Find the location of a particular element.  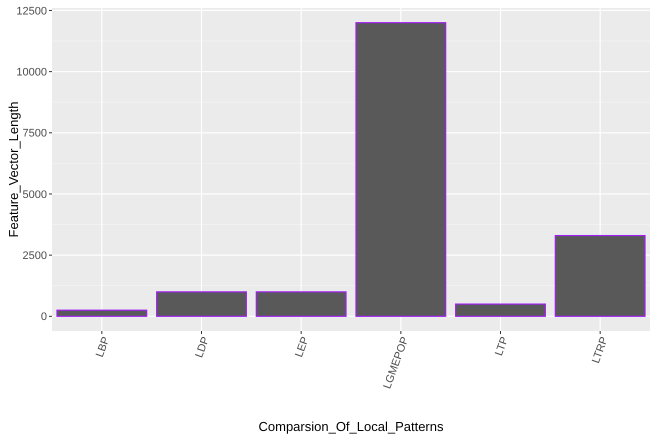

x-axis-title: Comparsion_Of_Local_Patterns is located at coordinates (351, 426).